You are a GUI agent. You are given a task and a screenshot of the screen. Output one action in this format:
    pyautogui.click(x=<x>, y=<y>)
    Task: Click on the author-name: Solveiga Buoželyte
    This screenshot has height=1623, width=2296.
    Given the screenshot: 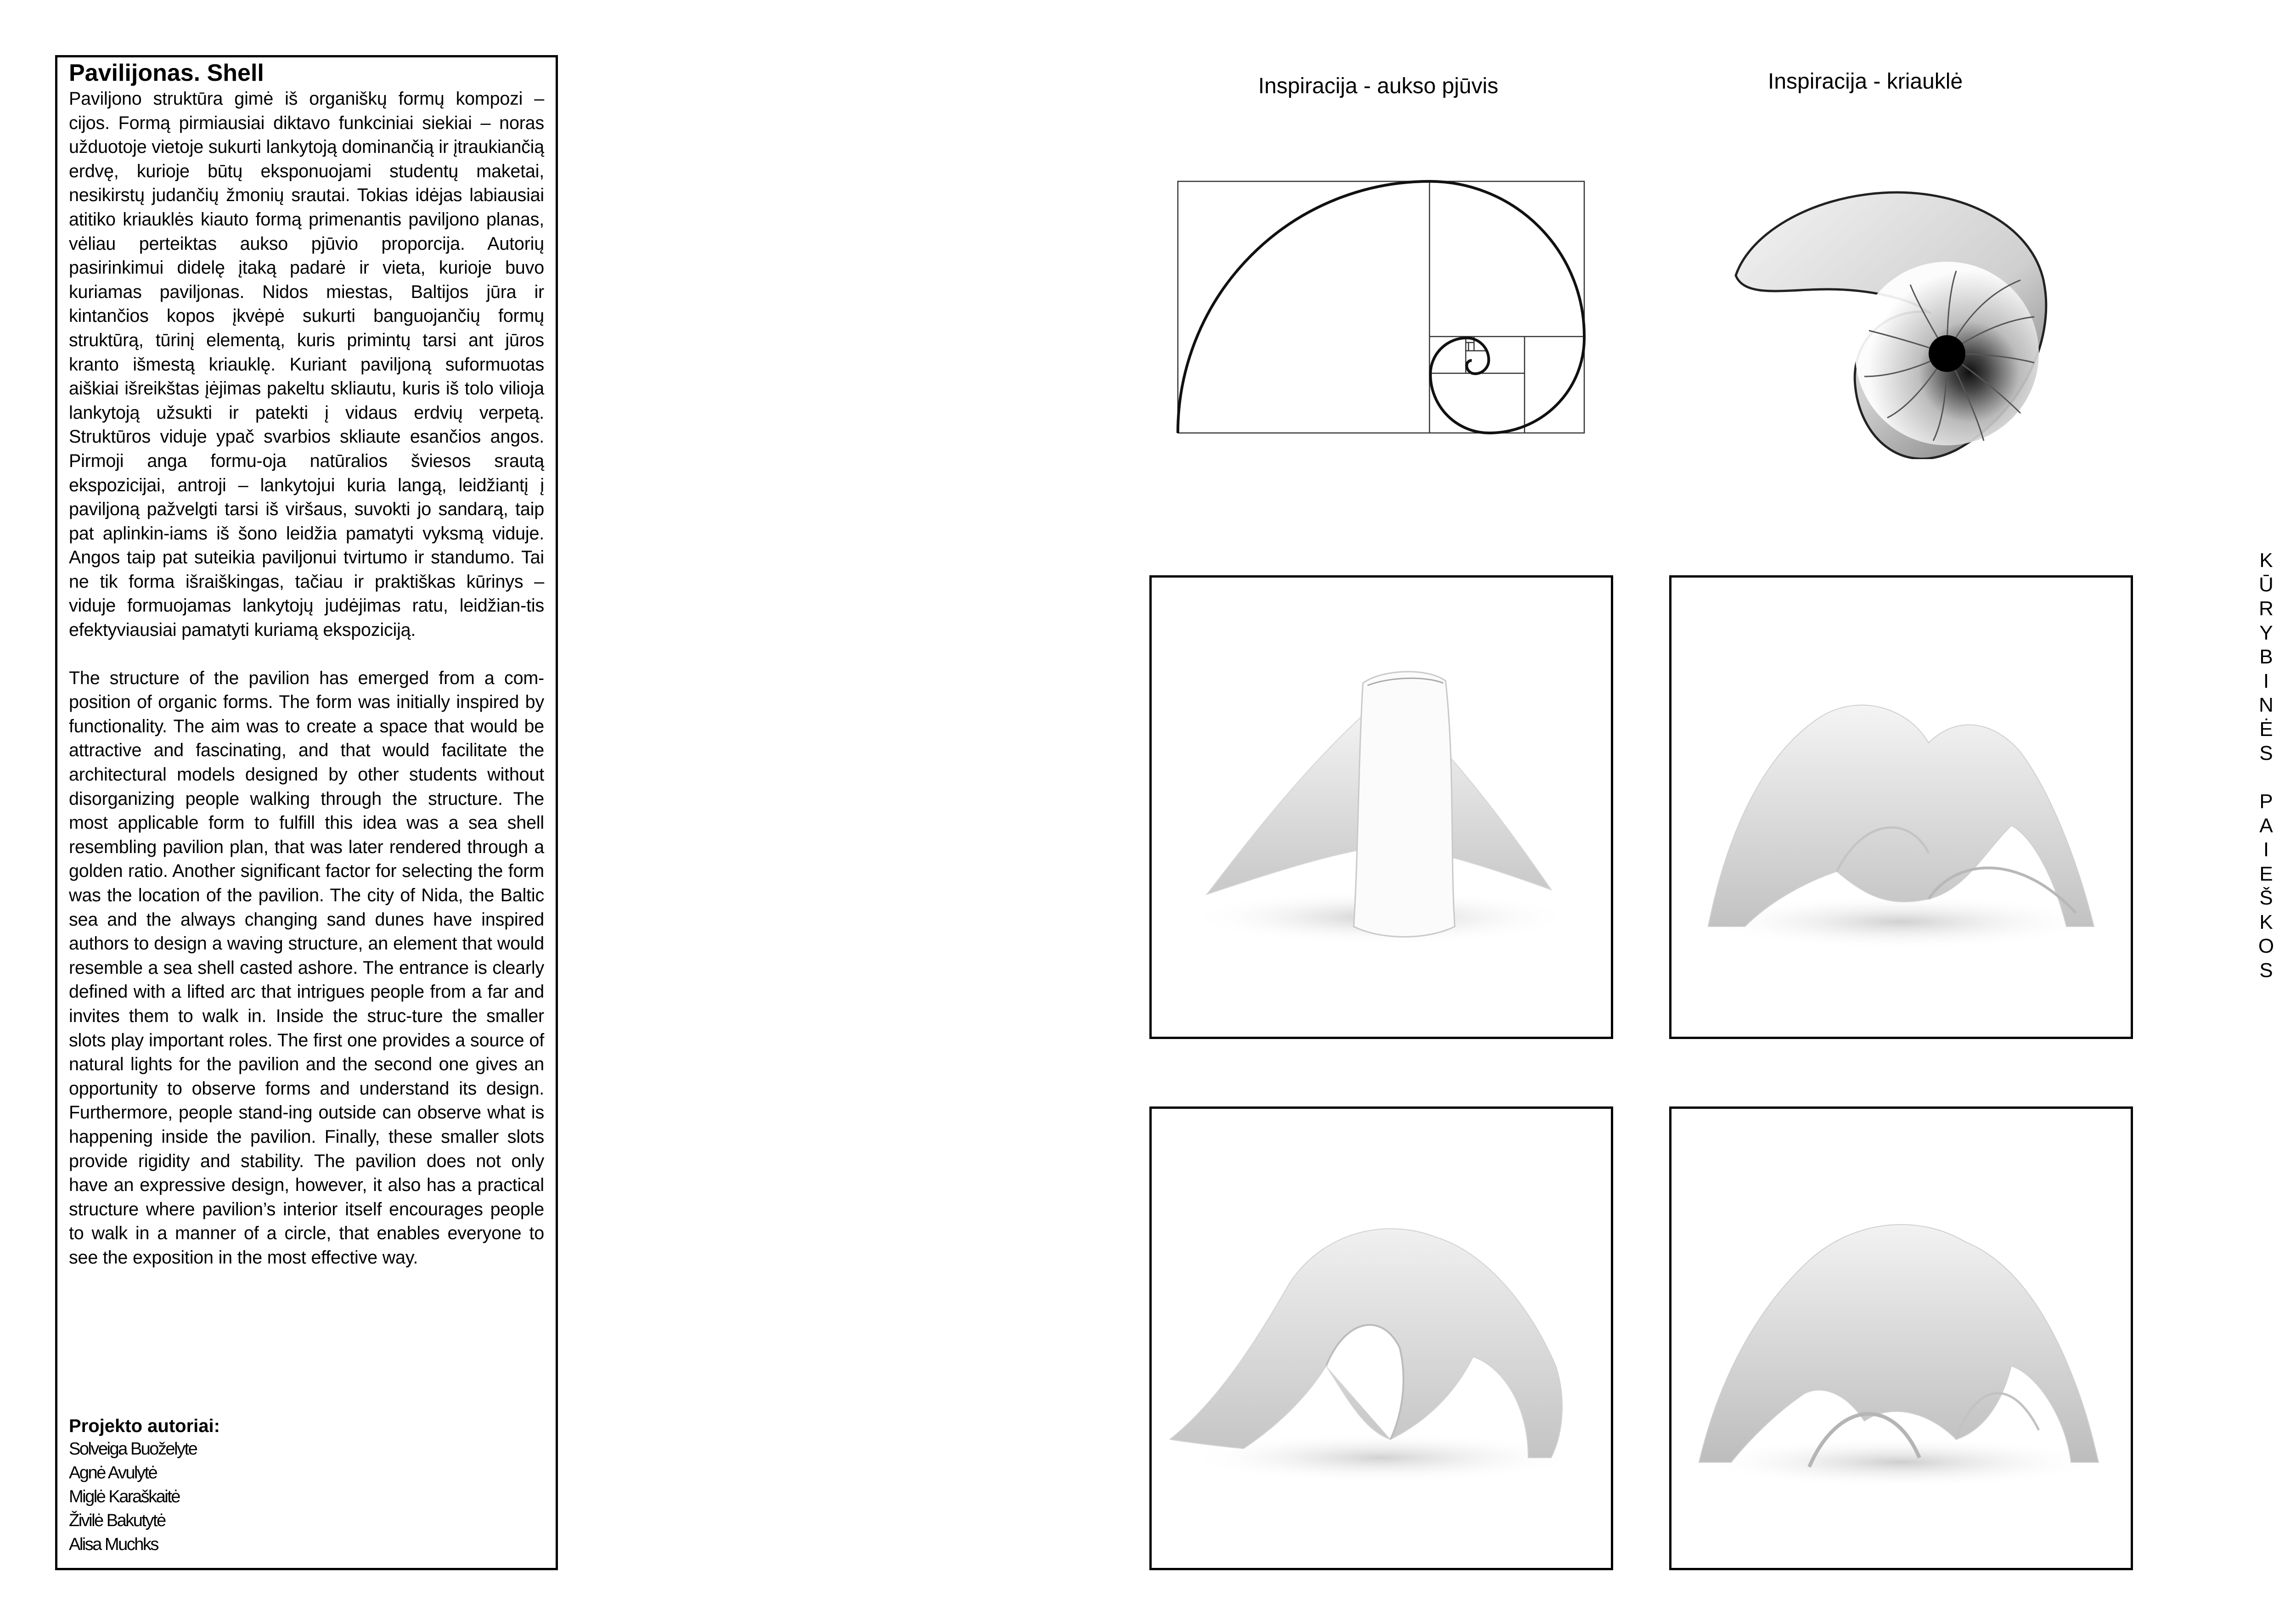 What is the action you would take?
    pyautogui.click(x=134, y=1449)
    